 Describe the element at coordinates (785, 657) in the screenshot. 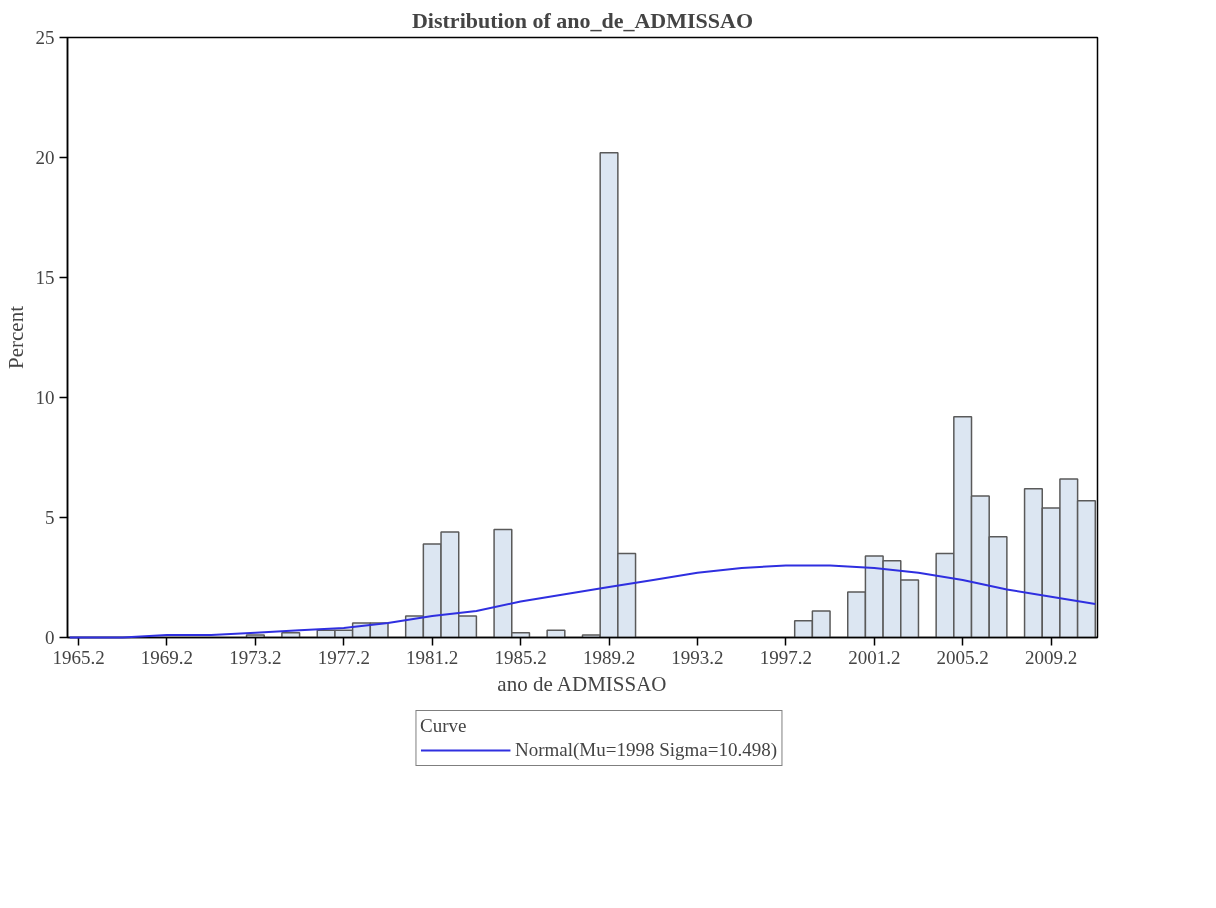

I see `x-tick-label: 1997.2` at that location.